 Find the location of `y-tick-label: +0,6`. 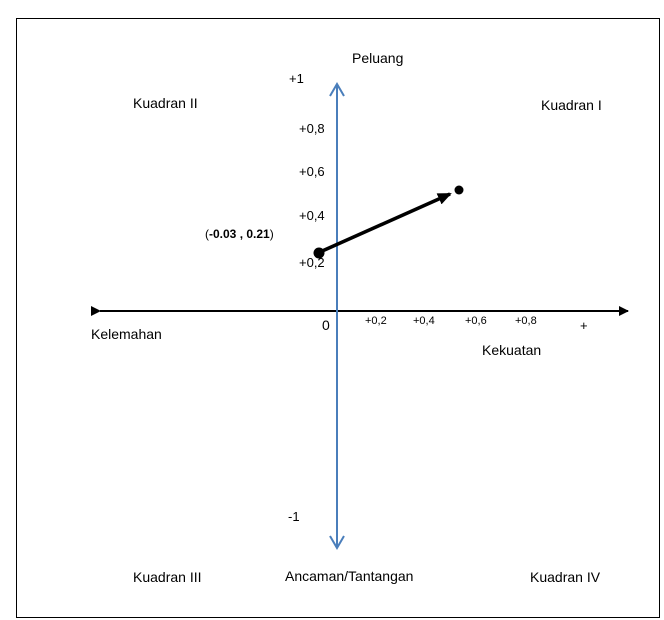

y-tick-label: +0,6 is located at coordinates (312, 171).